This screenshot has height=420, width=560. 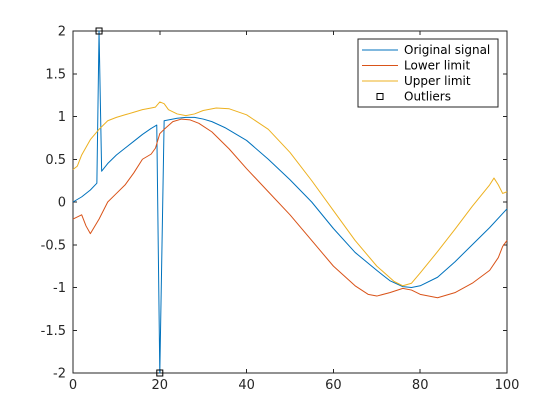 I want to click on legend-label-outliers: Outliers, so click(x=427, y=97).